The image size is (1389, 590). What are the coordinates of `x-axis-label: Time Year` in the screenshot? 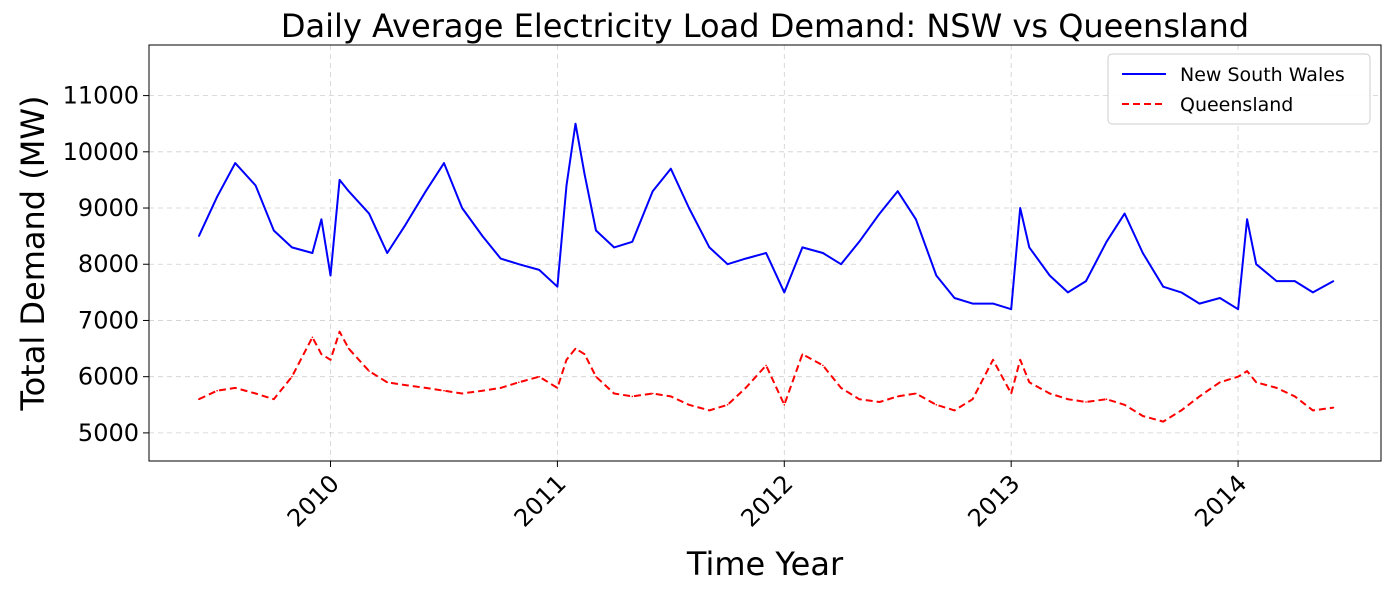 It's located at (765, 564).